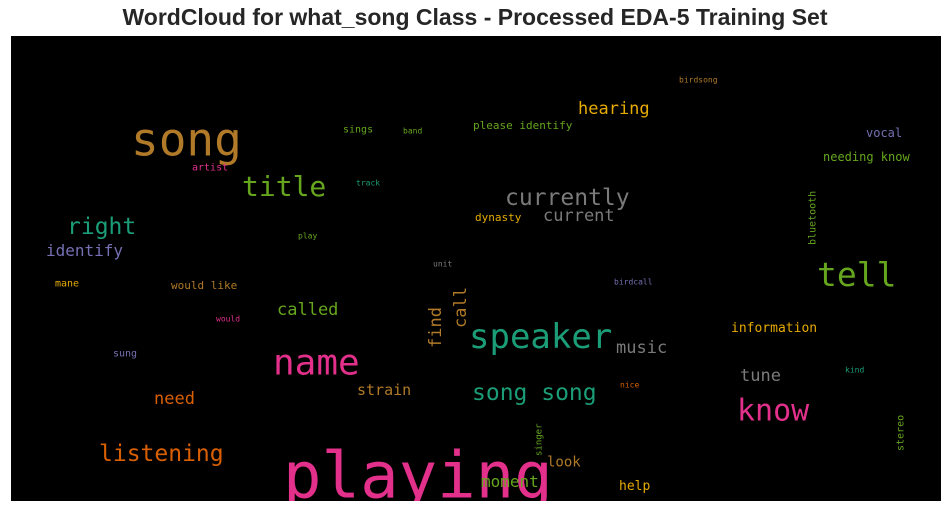  What do you see at coordinates (358, 129) in the screenshot?
I see `word-sings: sings` at bounding box center [358, 129].